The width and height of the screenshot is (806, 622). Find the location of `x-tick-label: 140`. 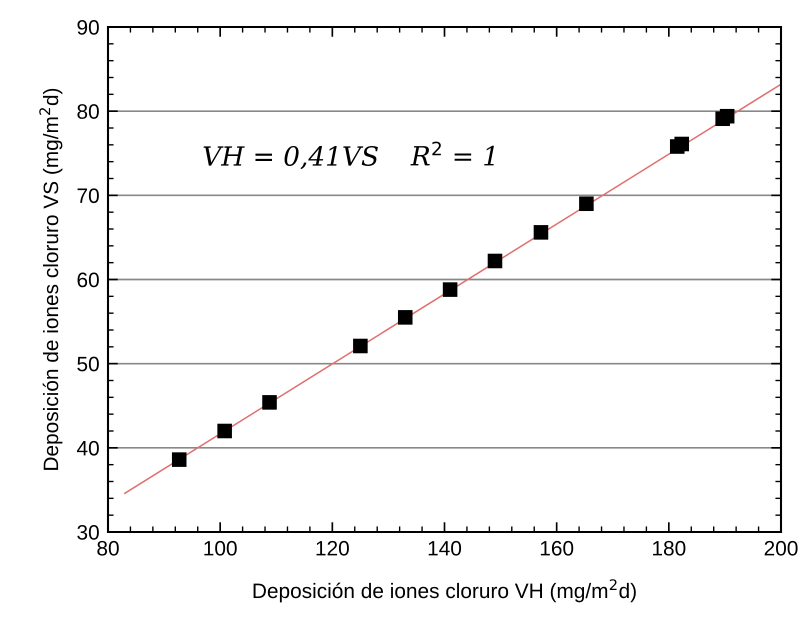

x-tick-label: 140 is located at coordinates (445, 548).